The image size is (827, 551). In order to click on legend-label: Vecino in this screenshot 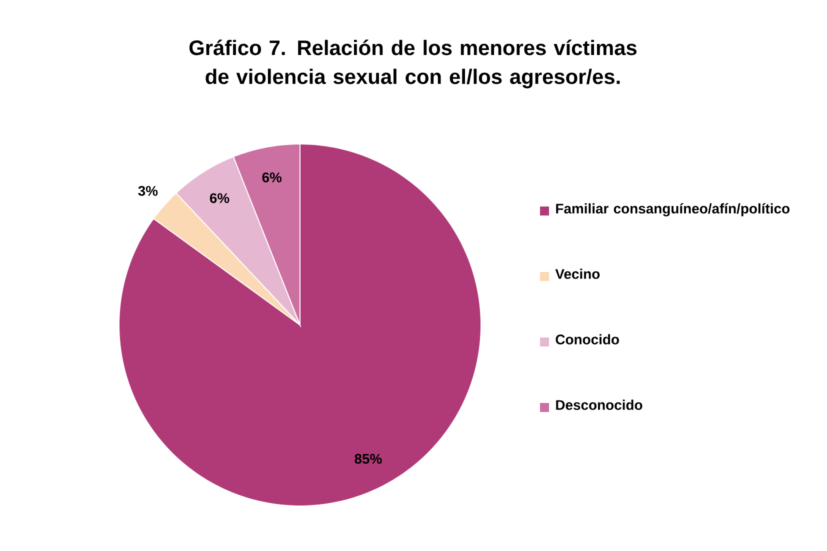, I will do `click(577, 273)`.